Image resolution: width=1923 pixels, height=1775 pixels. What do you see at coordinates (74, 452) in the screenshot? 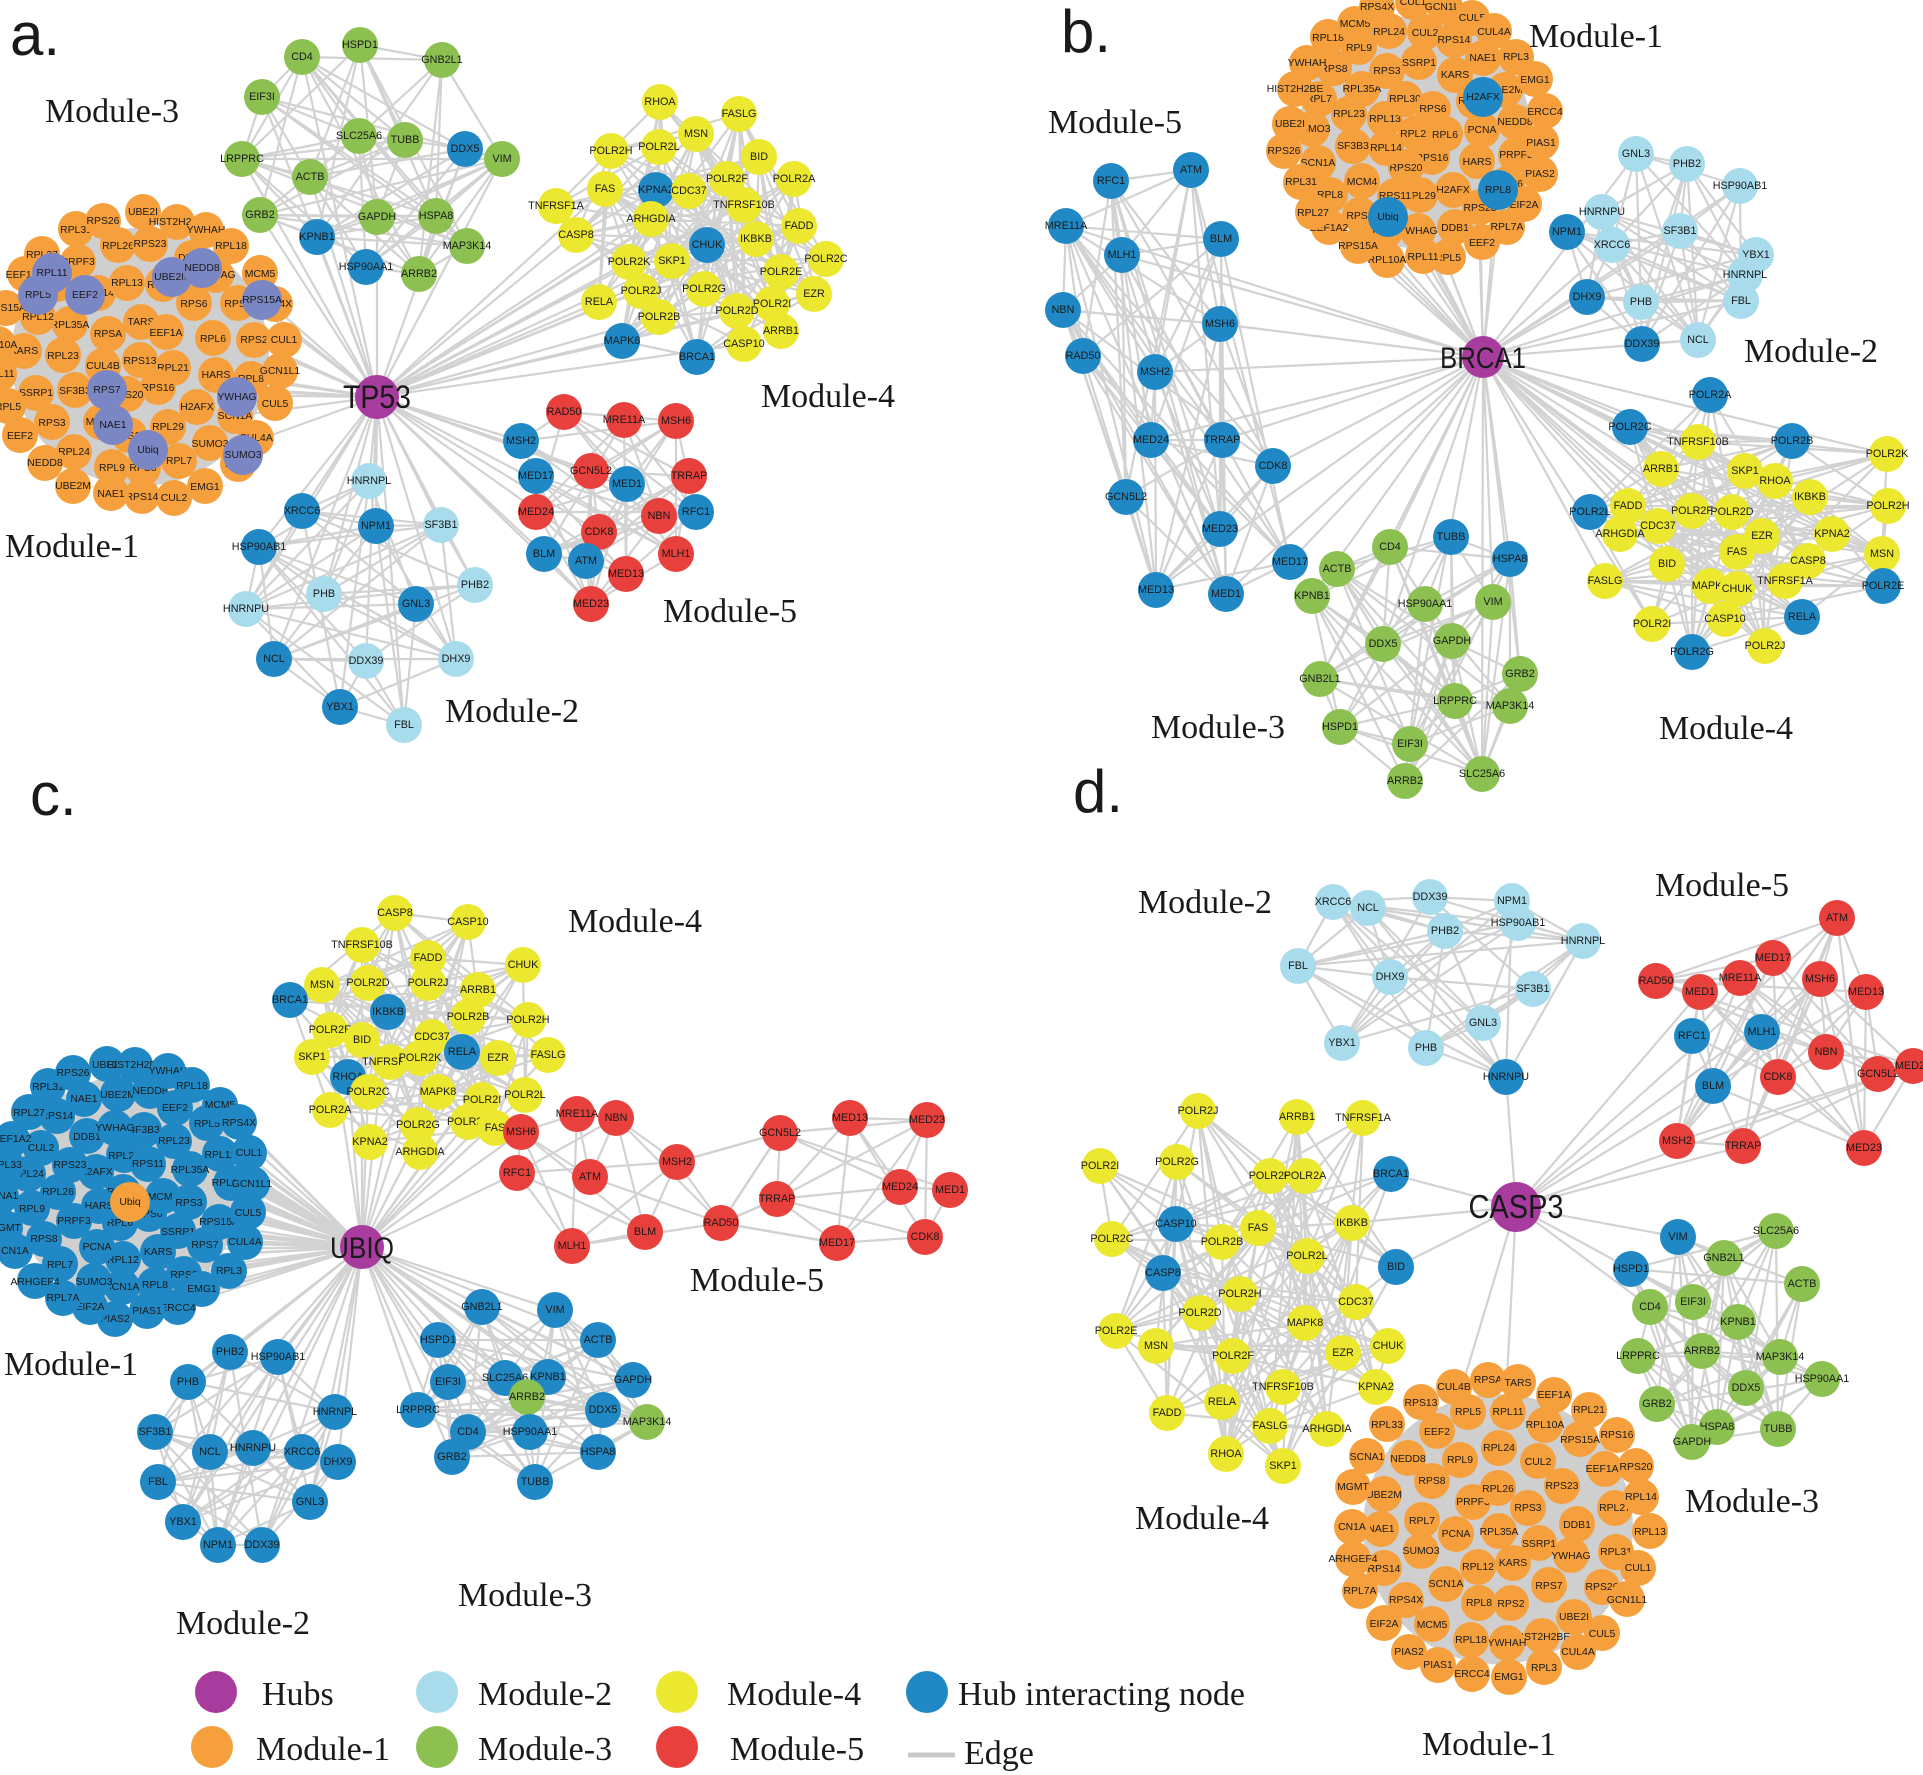
I see `svg-text: RPL24` at bounding box center [74, 452].